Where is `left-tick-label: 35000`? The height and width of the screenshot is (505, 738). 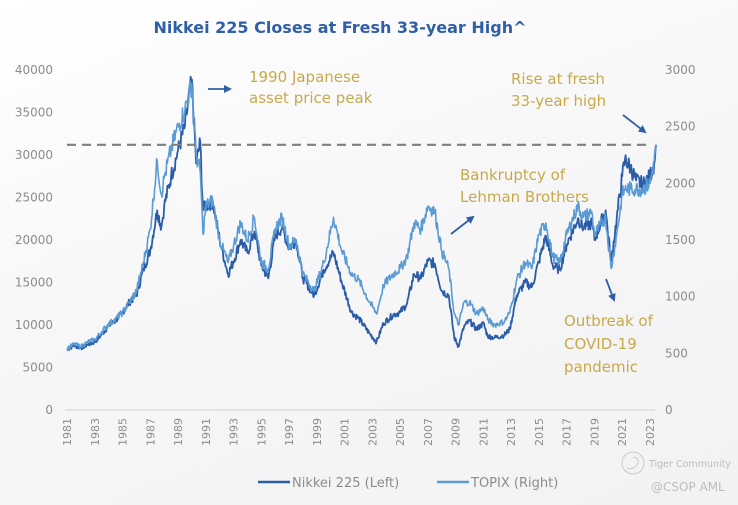
left-tick-label: 35000 is located at coordinates (34, 113).